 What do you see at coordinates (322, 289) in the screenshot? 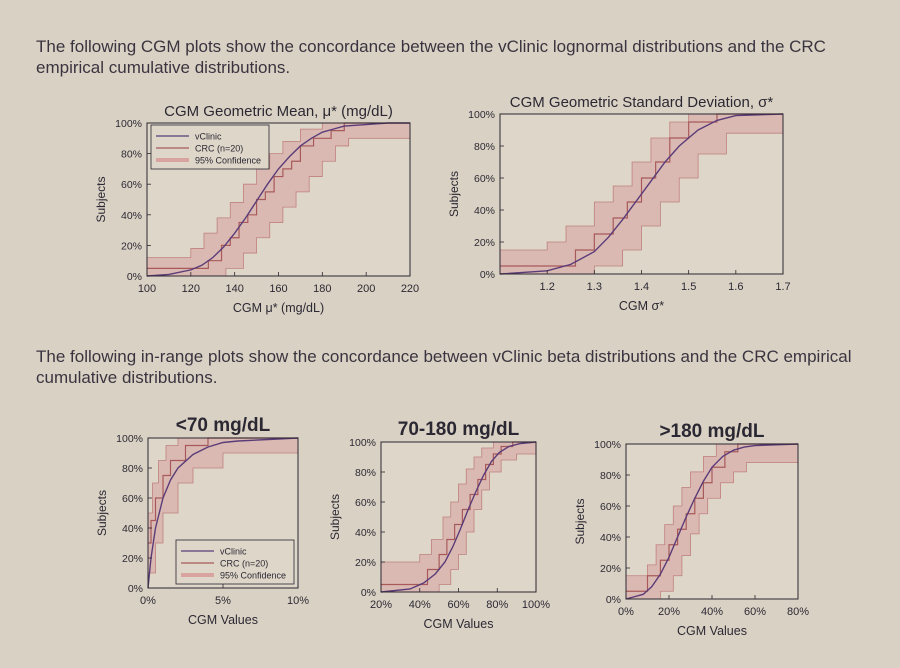
I see `x-tick-label: 180` at bounding box center [322, 289].